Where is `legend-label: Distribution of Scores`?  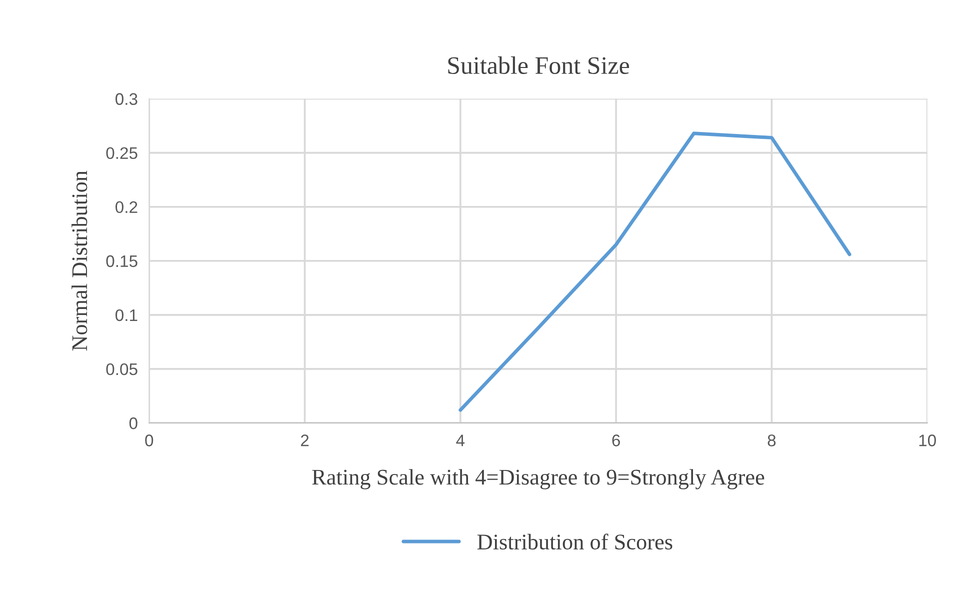 legend-label: Distribution of Scores is located at coordinates (574, 542).